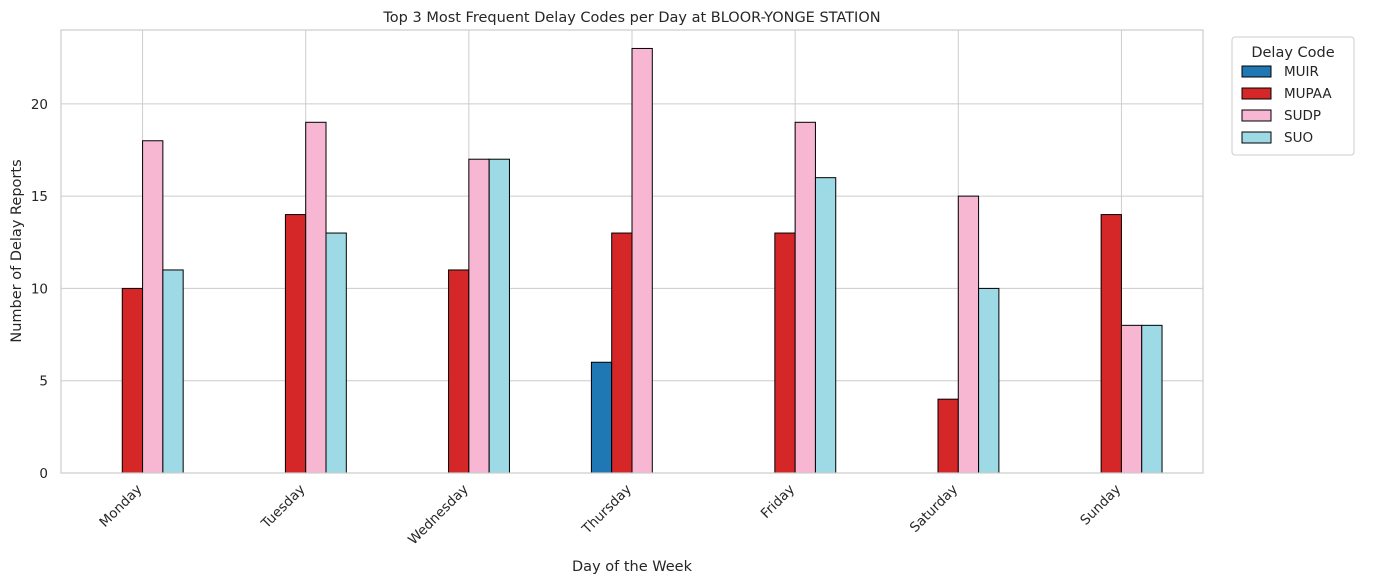  What do you see at coordinates (1301, 72) in the screenshot?
I see `legend-label: MUIR` at bounding box center [1301, 72].